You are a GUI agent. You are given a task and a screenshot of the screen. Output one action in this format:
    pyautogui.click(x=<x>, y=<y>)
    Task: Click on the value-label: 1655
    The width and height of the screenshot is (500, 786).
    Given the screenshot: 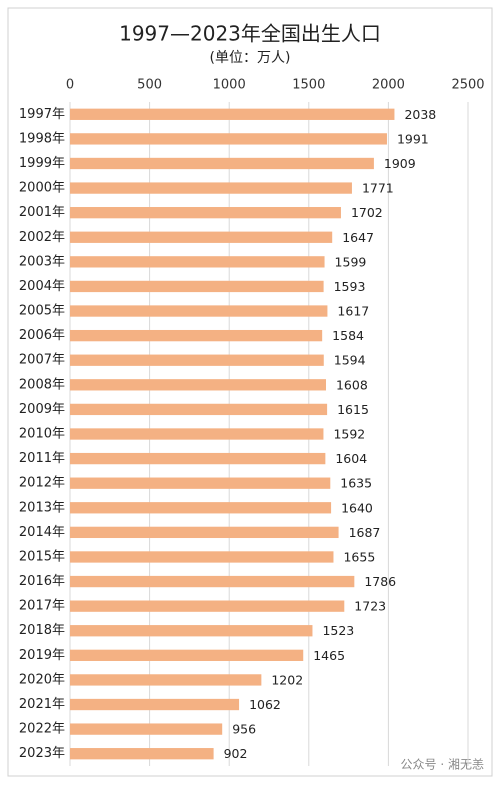 What is the action you would take?
    pyautogui.click(x=359, y=556)
    